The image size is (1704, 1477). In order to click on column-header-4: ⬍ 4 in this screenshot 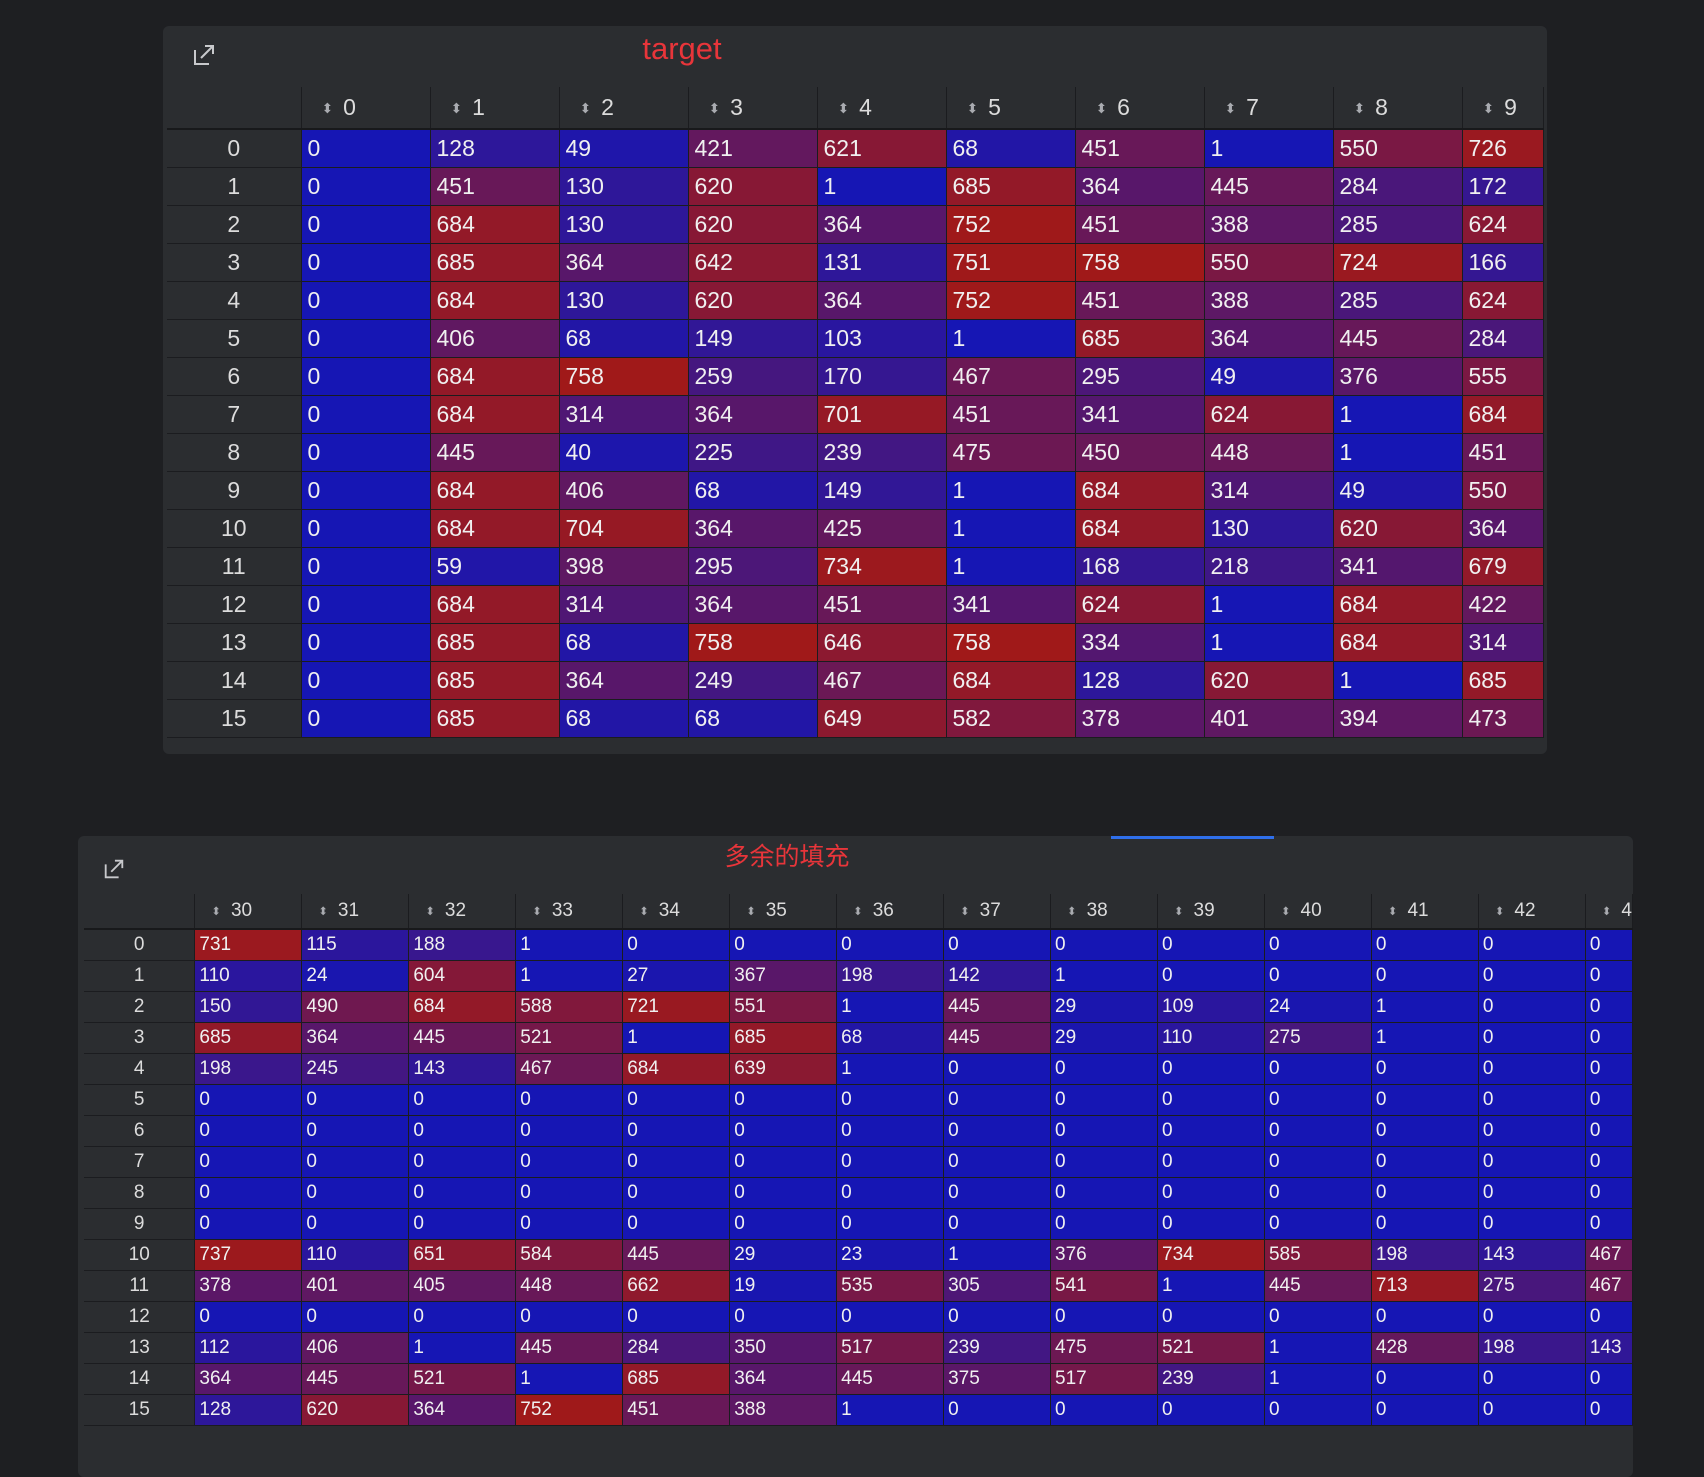, I will do `click(1609, 912)`.